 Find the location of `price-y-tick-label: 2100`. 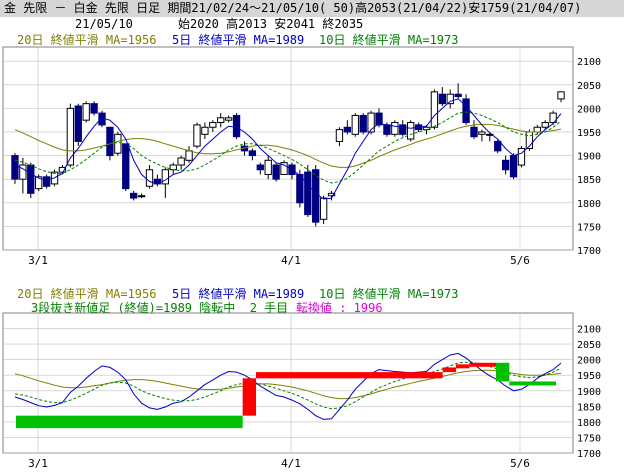

price-y-tick-label: 2100 is located at coordinates (589, 62).